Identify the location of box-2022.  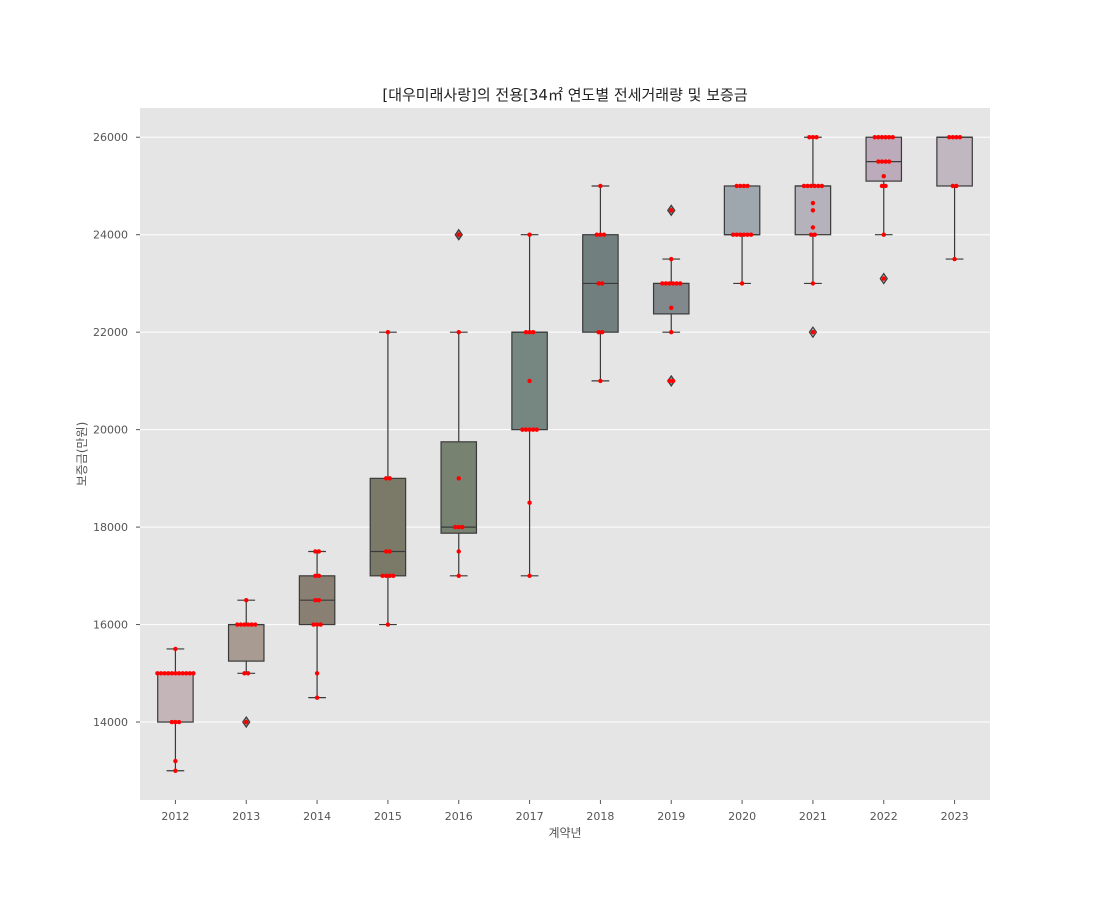
(884, 210).